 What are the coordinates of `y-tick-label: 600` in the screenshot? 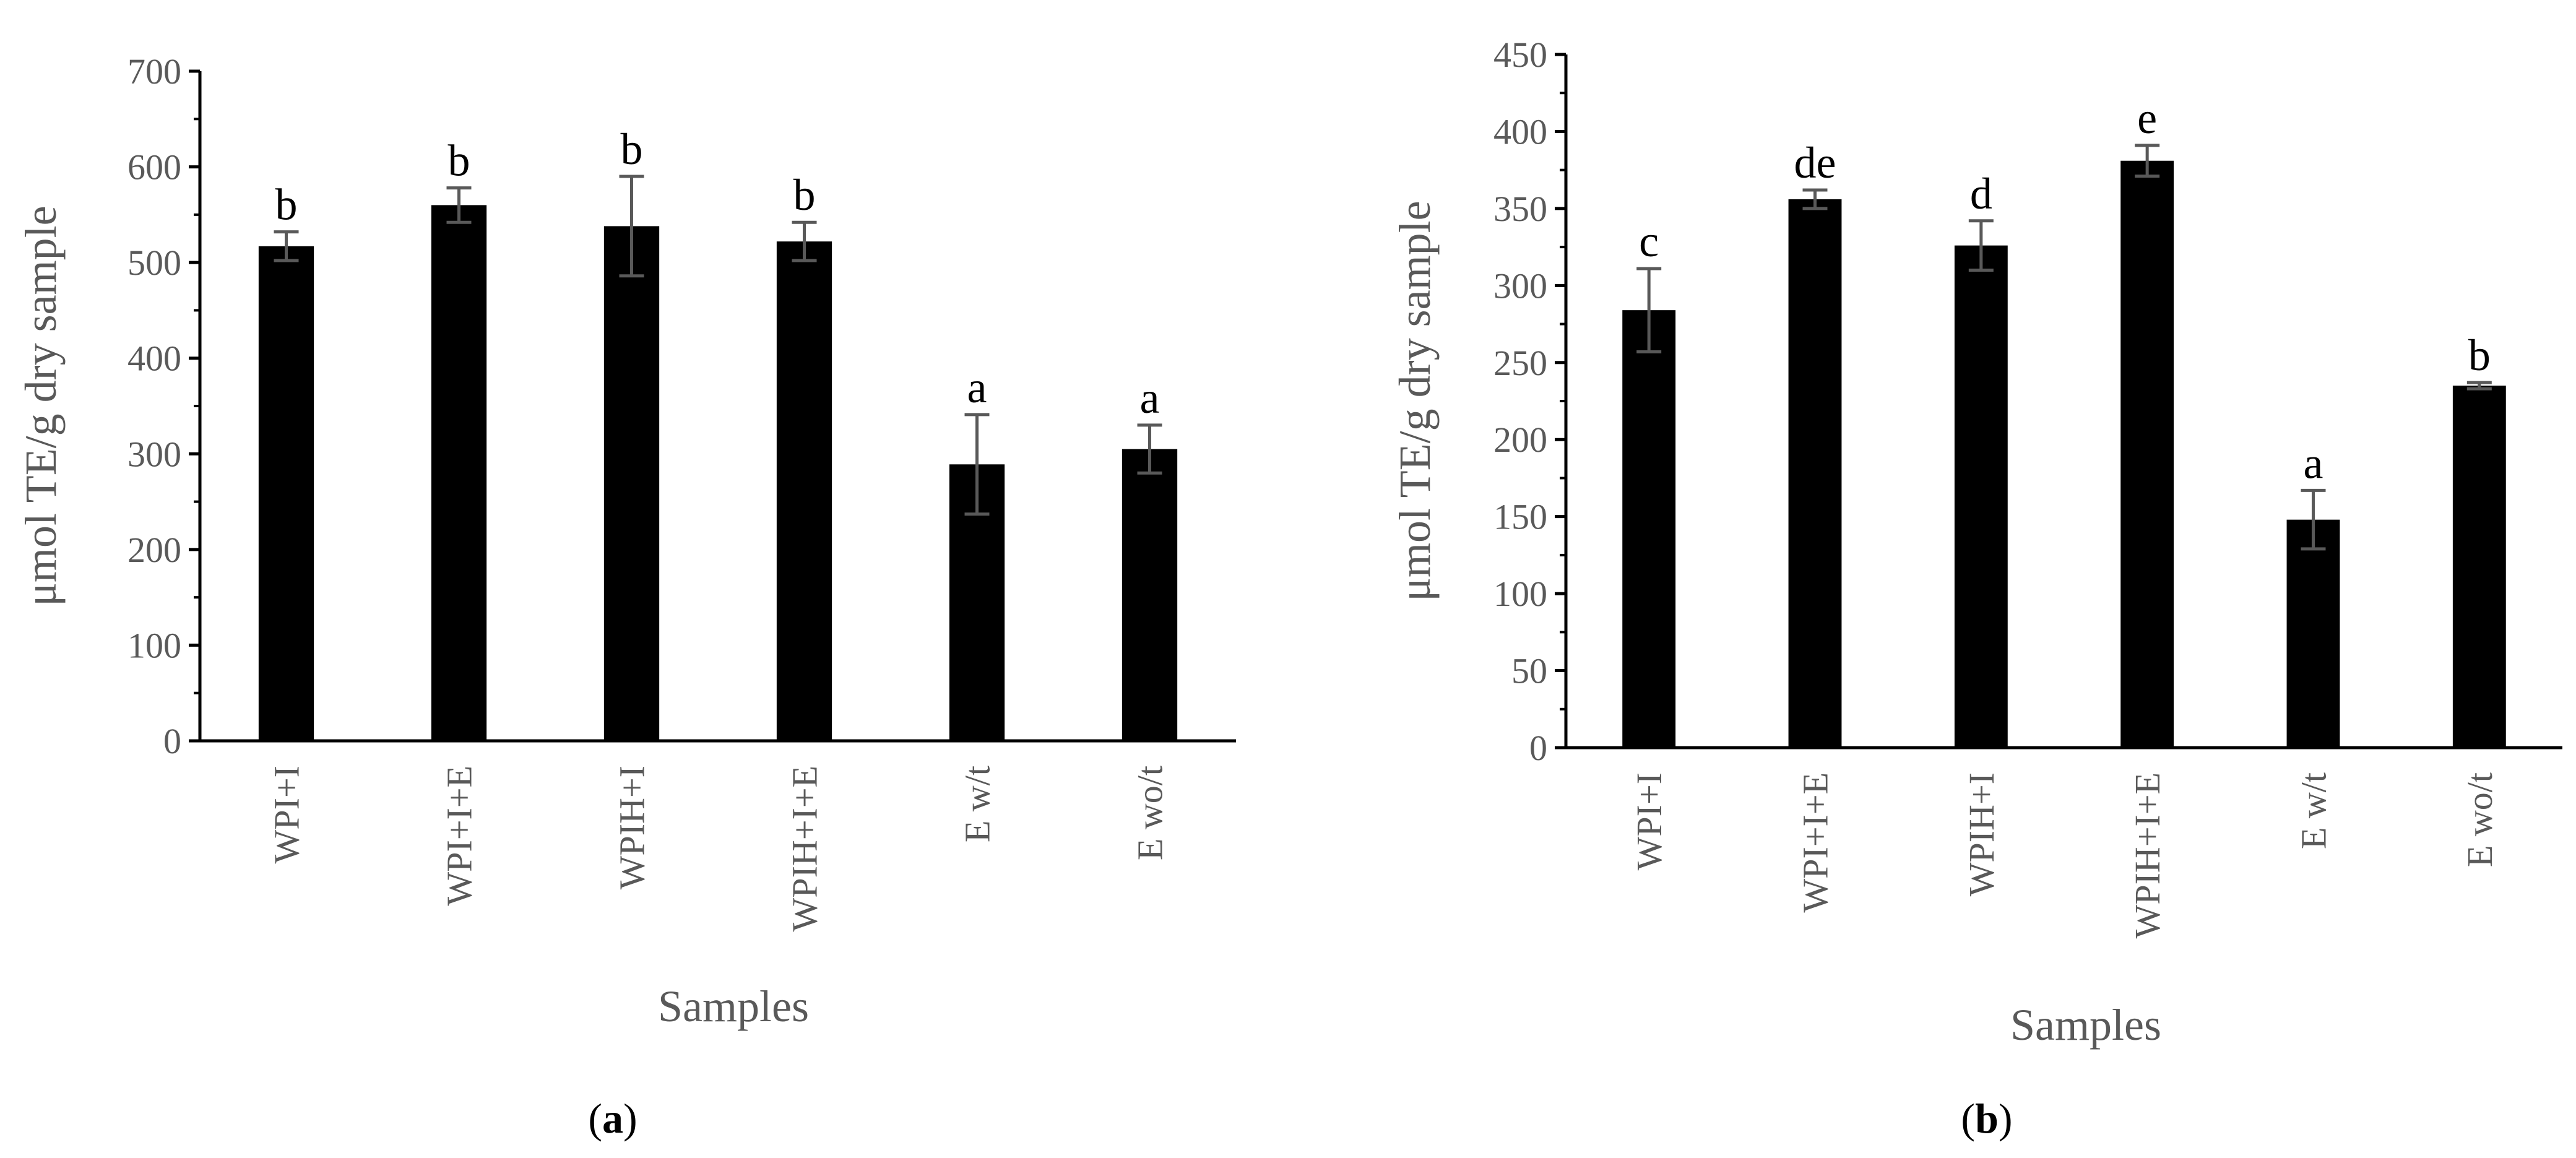 It's located at (154, 167).